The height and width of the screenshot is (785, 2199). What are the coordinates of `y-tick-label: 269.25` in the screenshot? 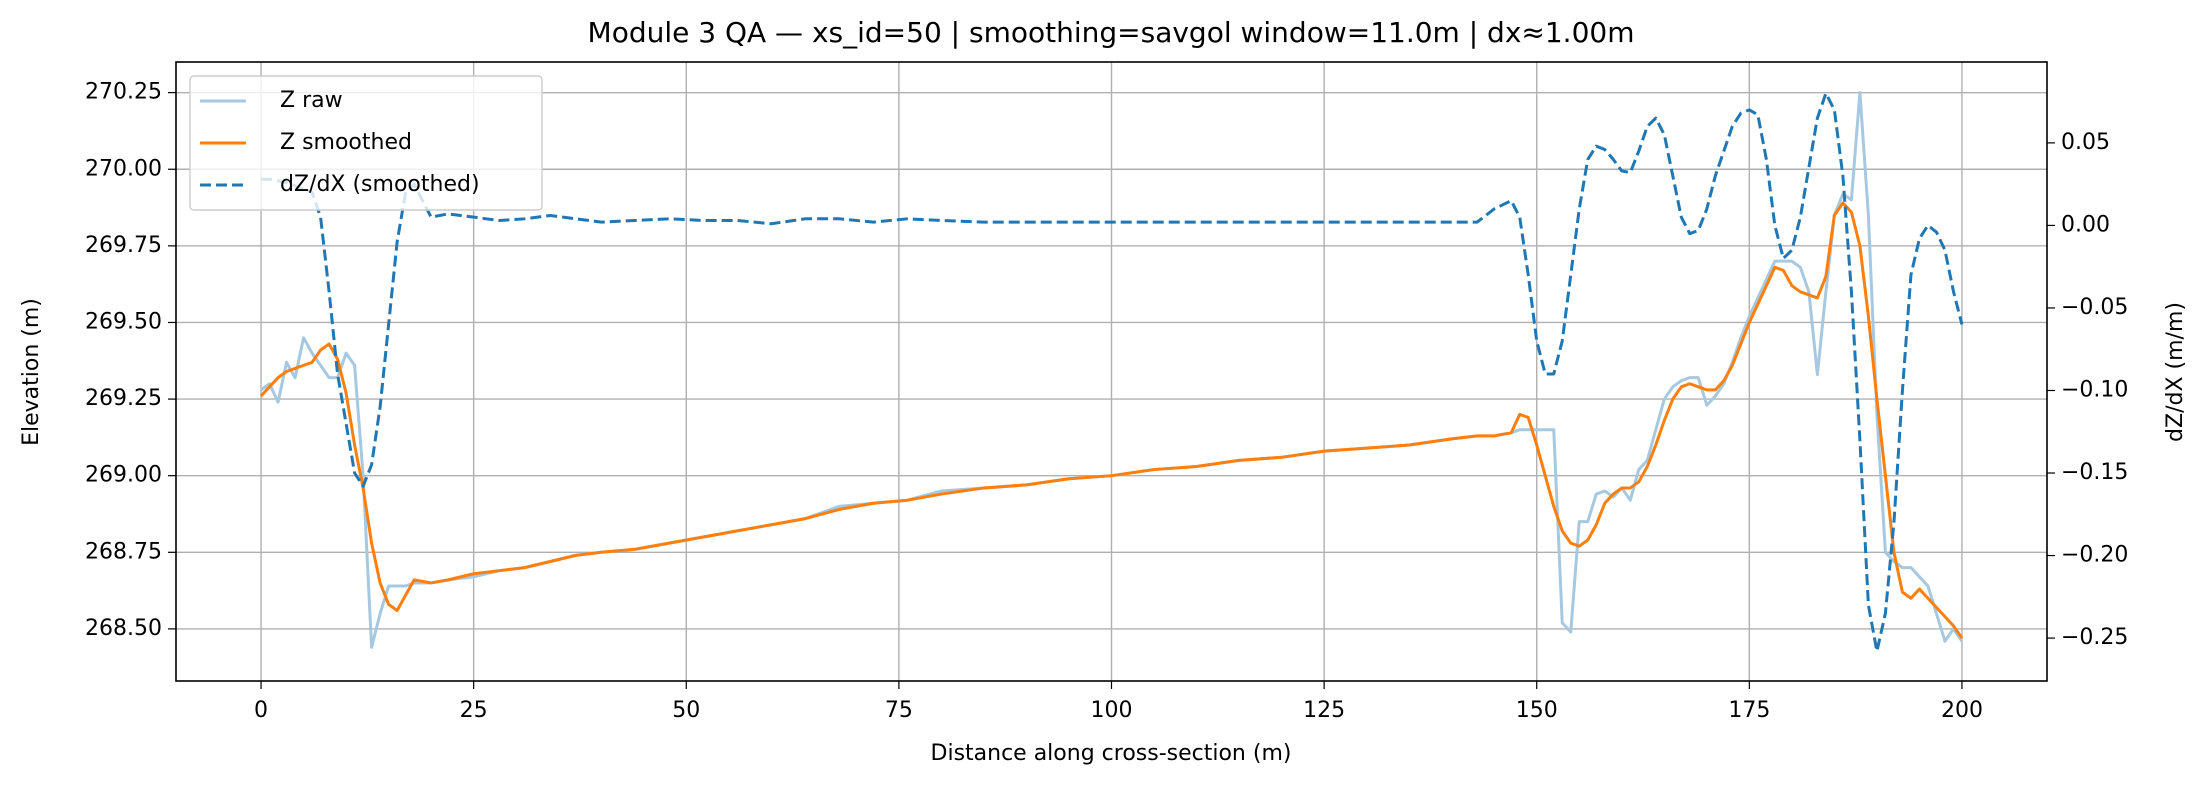 It's located at (123, 398).